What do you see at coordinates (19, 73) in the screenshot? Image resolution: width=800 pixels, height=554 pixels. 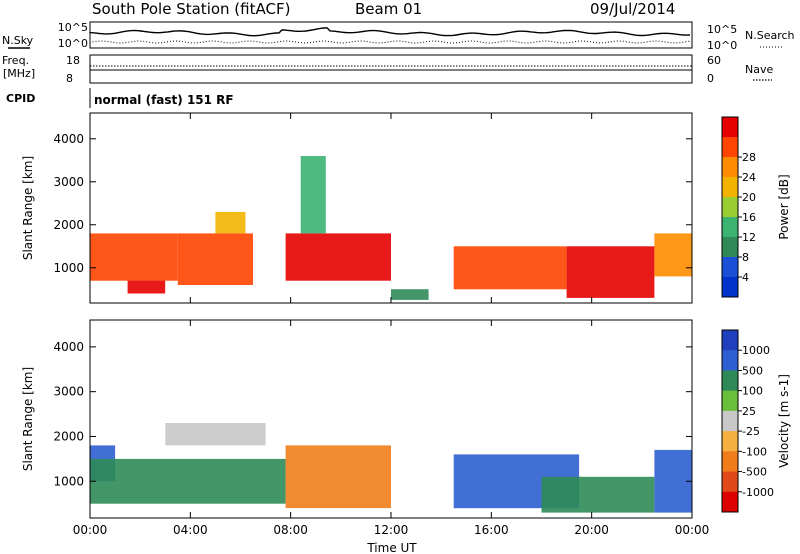 I see `freq-unit: [MHz]` at bounding box center [19, 73].